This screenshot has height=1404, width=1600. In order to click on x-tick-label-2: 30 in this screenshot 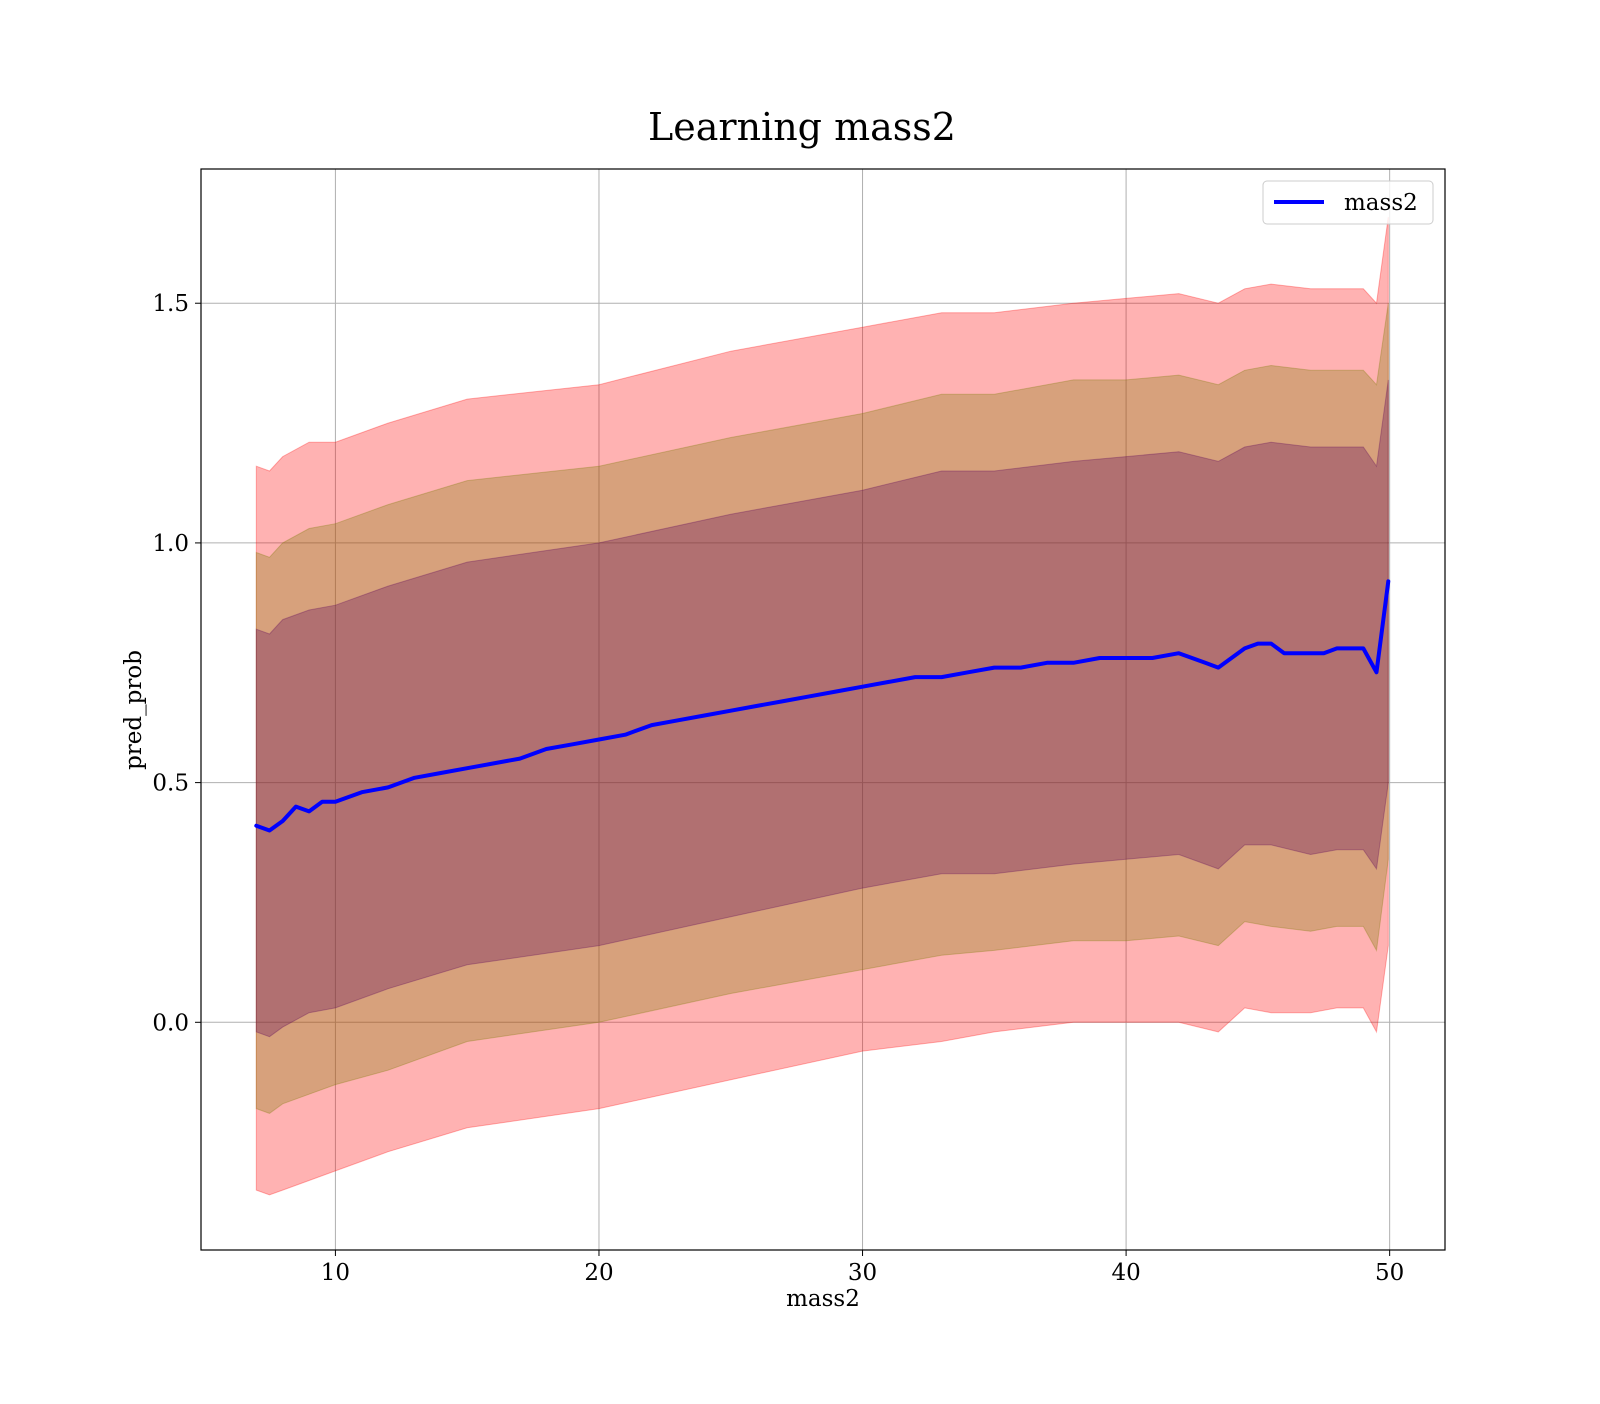, I will do `click(862, 1273)`.